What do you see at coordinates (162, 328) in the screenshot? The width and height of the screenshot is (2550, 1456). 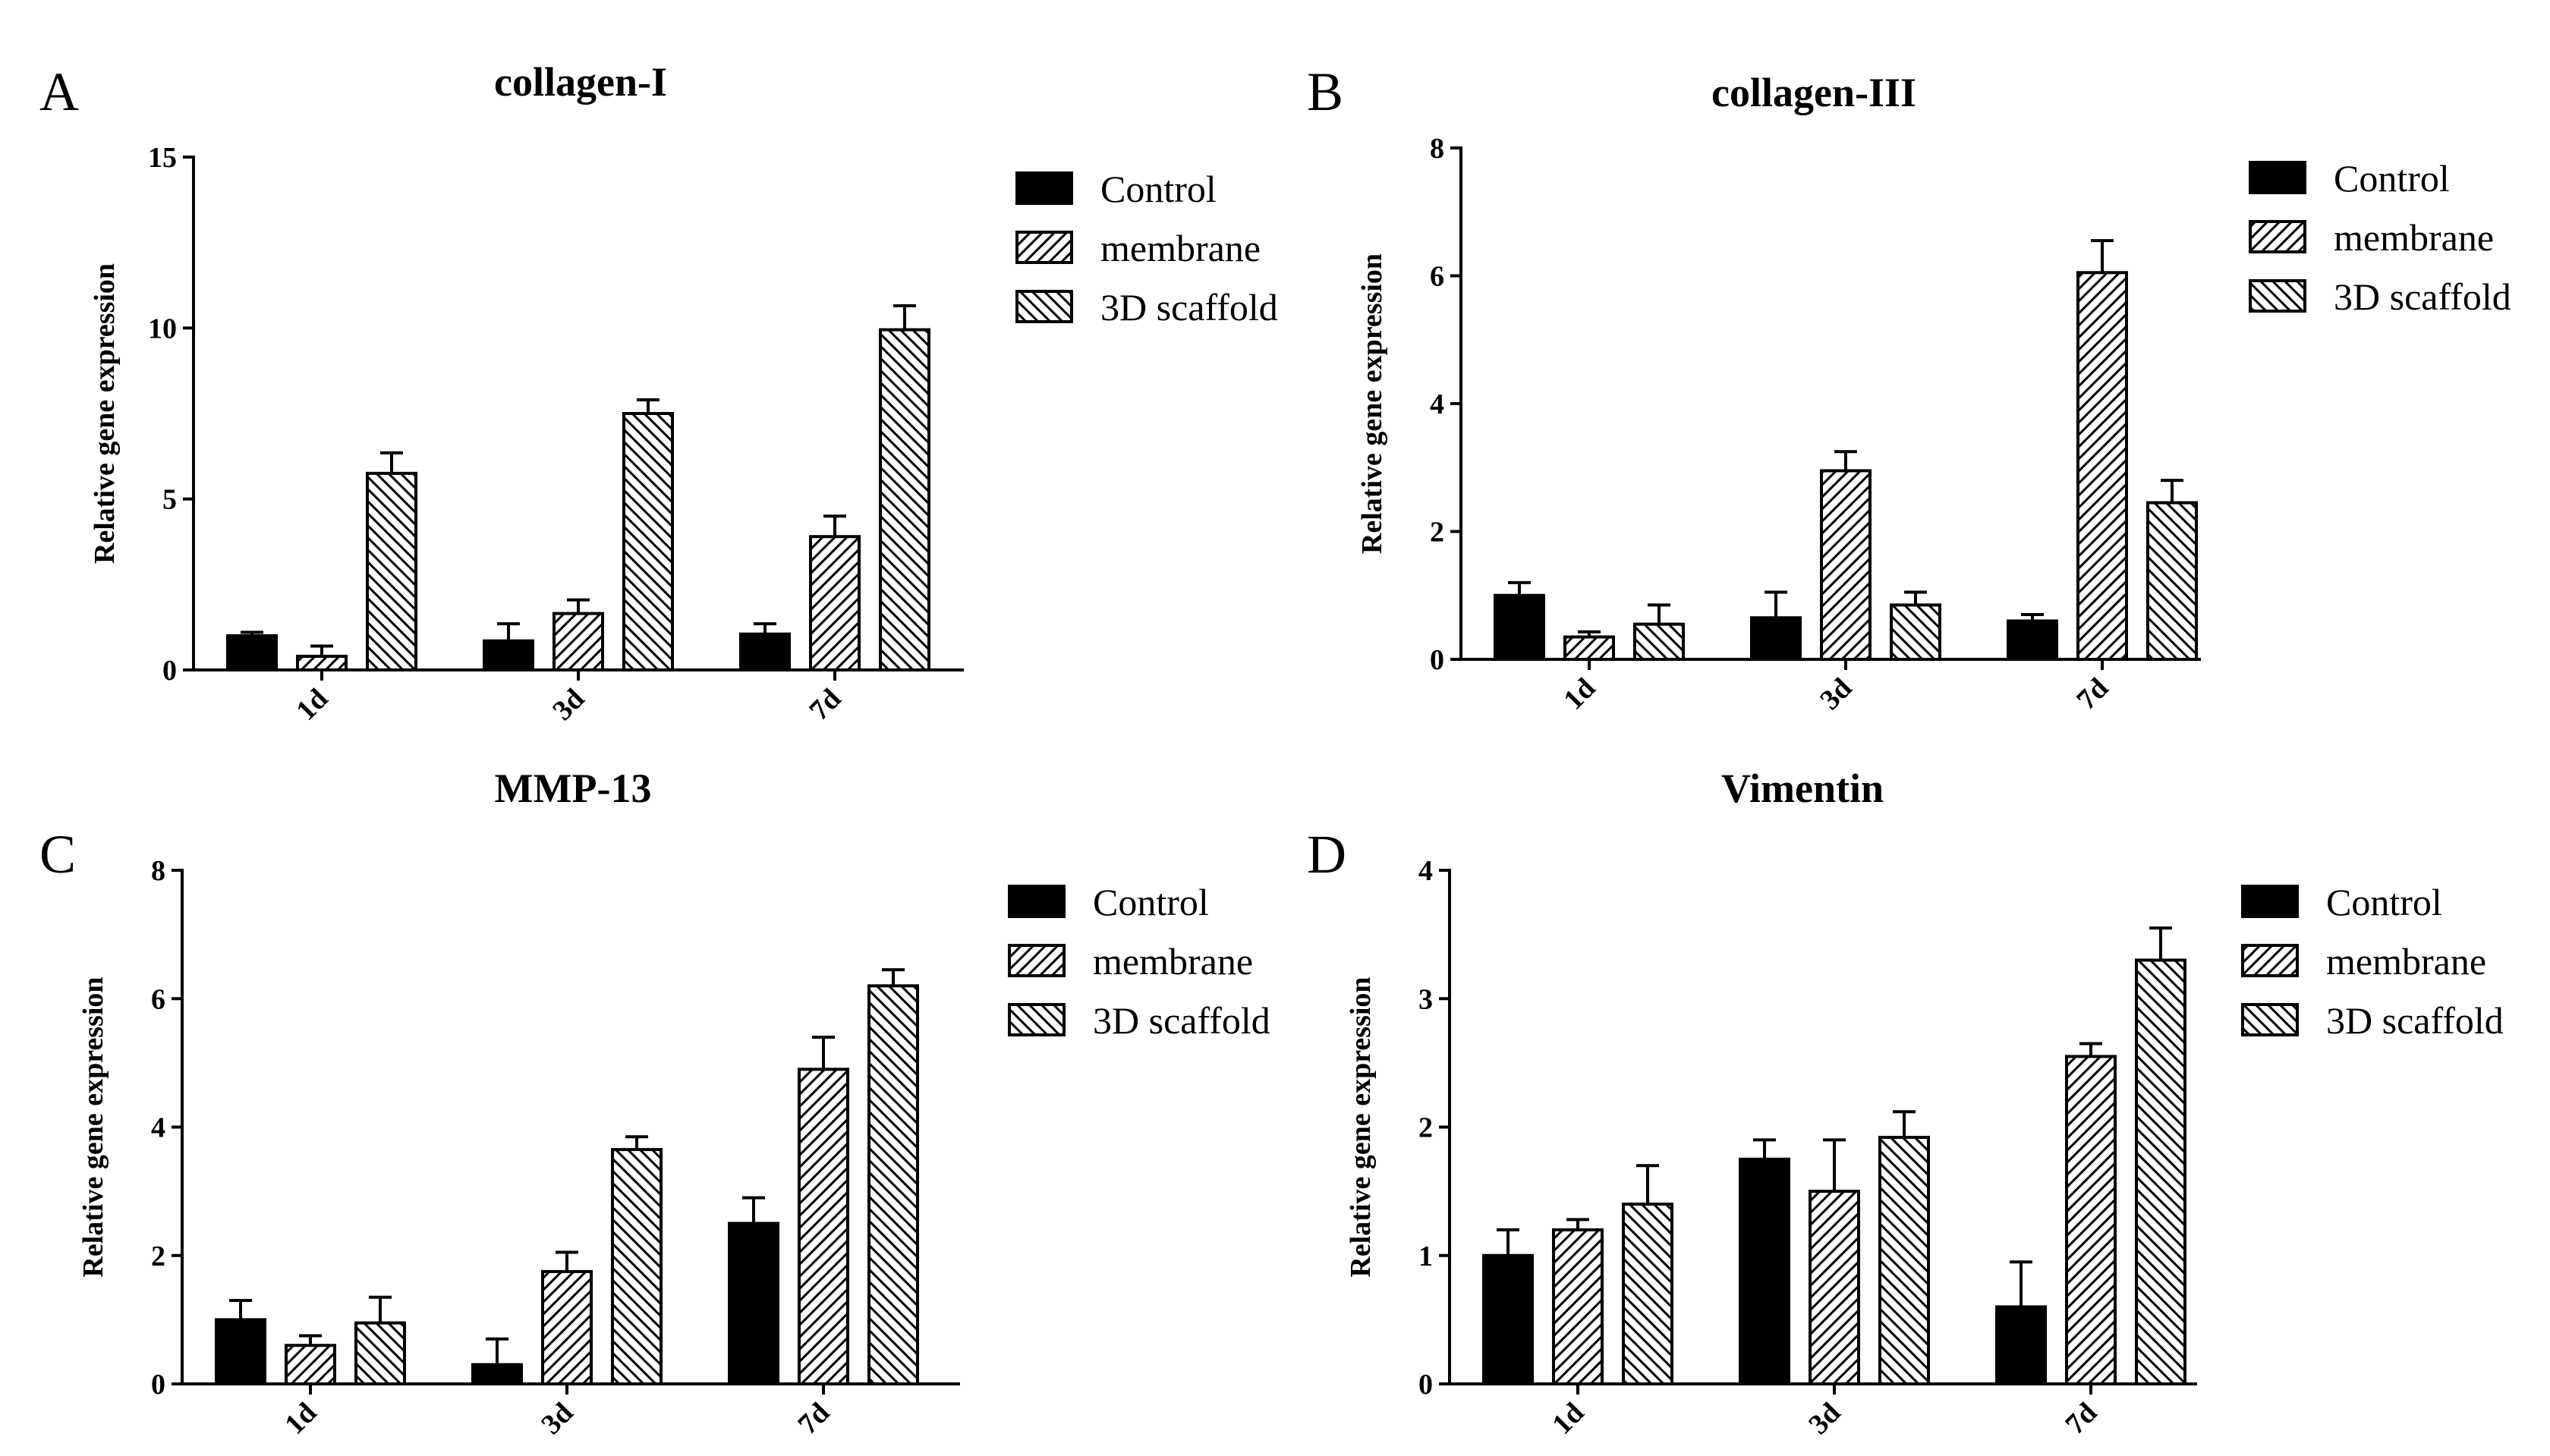 I see `y-tick-label: 10` at bounding box center [162, 328].